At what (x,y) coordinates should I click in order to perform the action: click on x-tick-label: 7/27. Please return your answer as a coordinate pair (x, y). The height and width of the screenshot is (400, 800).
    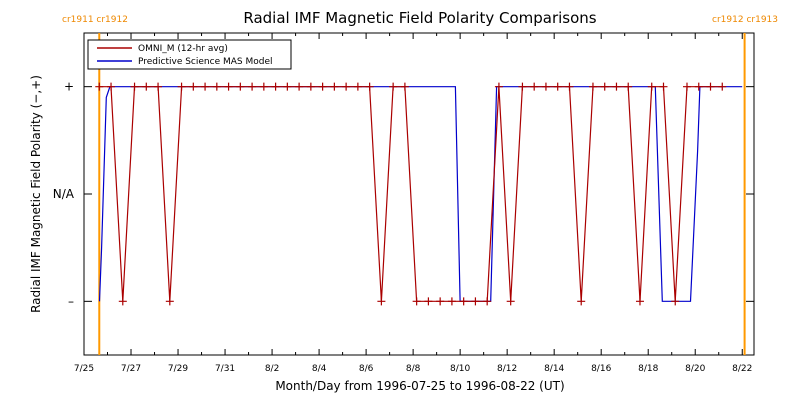
    Looking at the image, I should click on (131, 369).